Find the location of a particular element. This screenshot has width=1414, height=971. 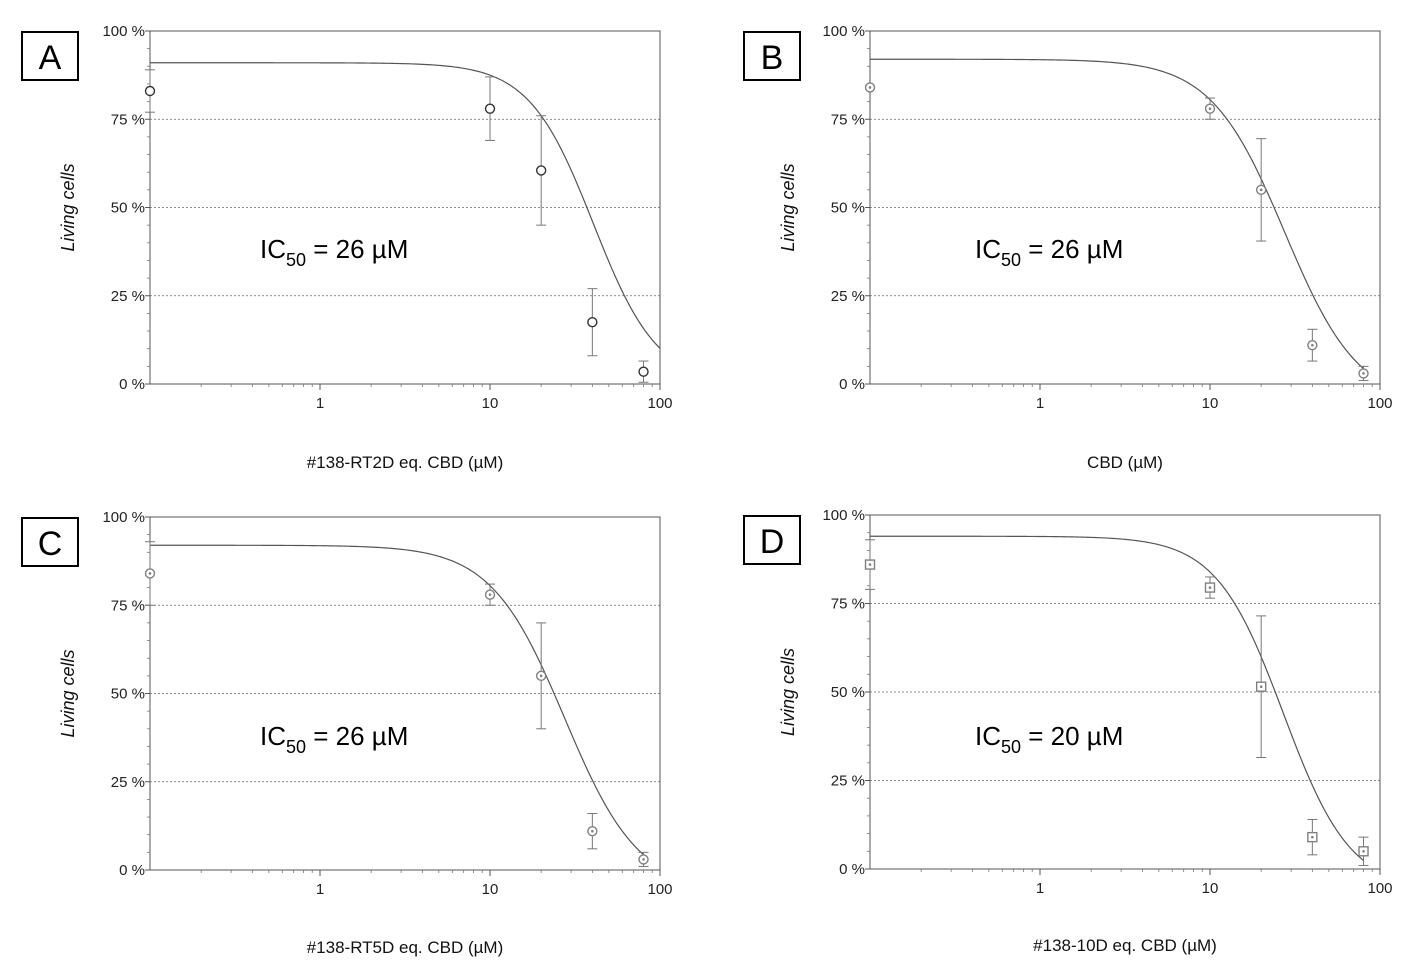

panel-label: A is located at coordinates (50, 58).